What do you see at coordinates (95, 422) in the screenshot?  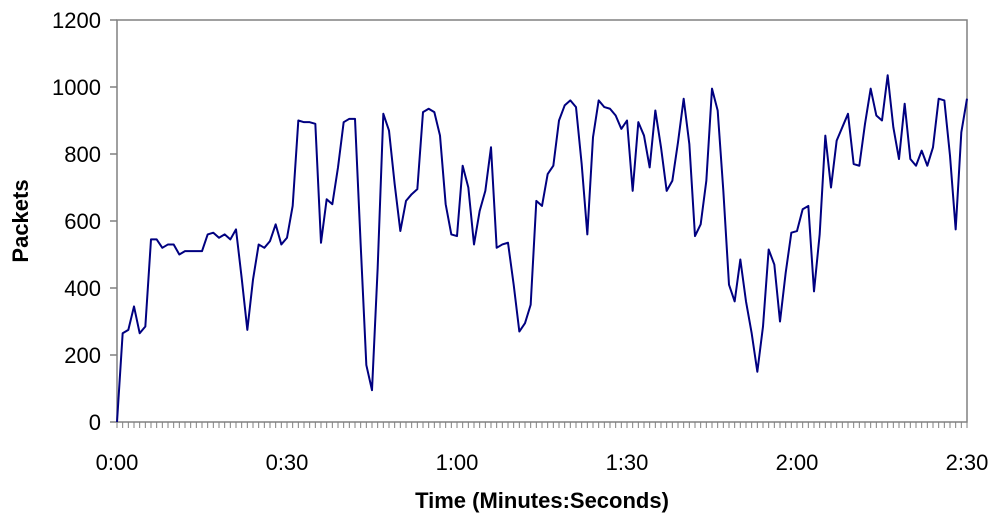 I see `y-tick-label: 0` at bounding box center [95, 422].